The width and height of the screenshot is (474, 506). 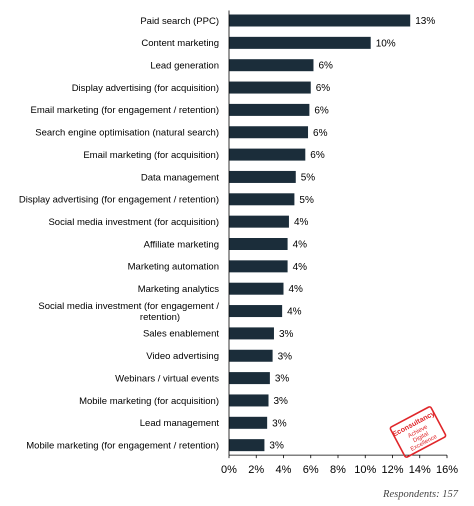 What do you see at coordinates (151, 155) in the screenshot?
I see `category-label: Email marketing (for acquisition)` at bounding box center [151, 155].